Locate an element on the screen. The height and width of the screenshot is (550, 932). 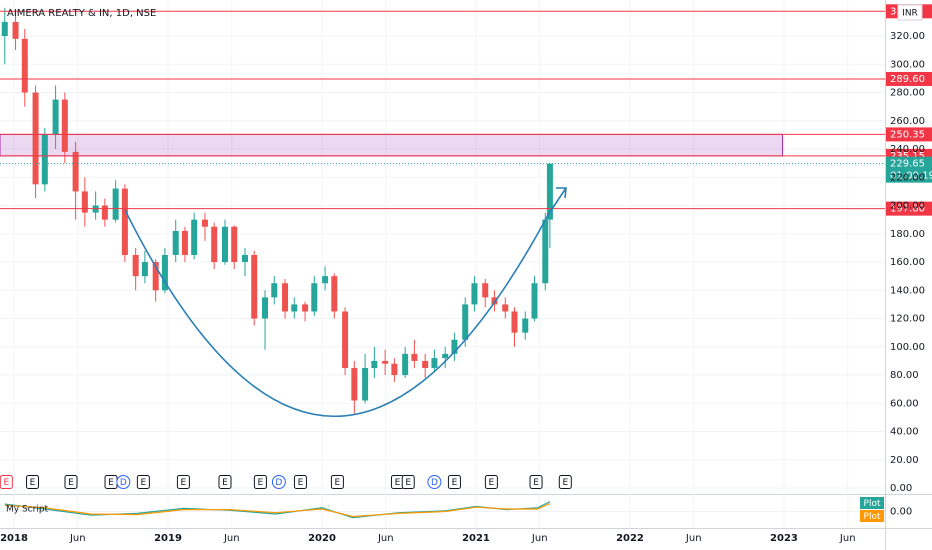
level-label: 250.35 is located at coordinates (907, 134).